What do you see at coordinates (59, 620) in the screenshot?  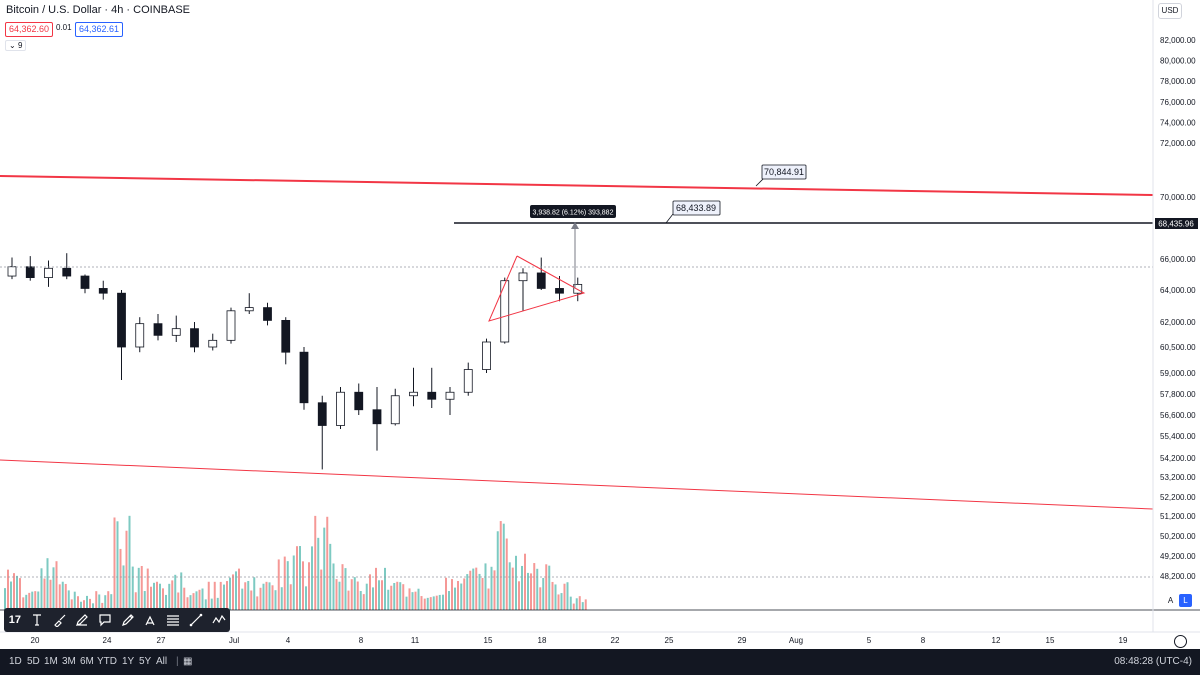 I see `brush-icon` at bounding box center [59, 620].